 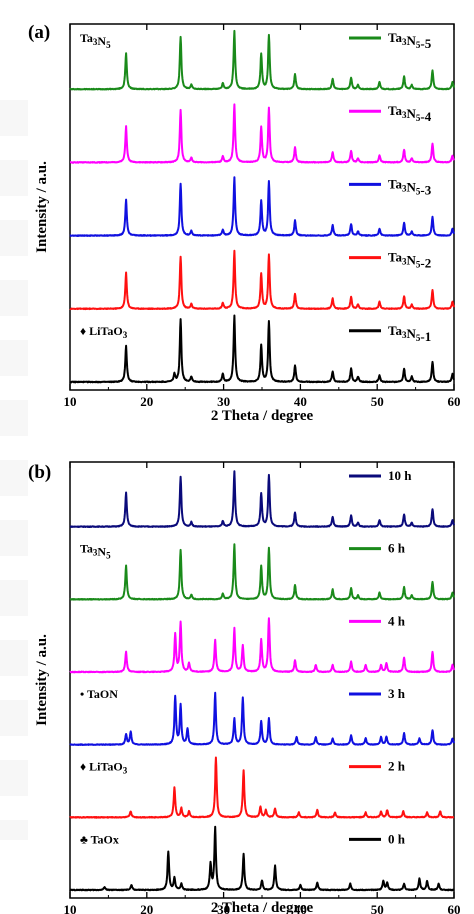 I want to click on panel-b-label: (b), so click(x=39, y=472).